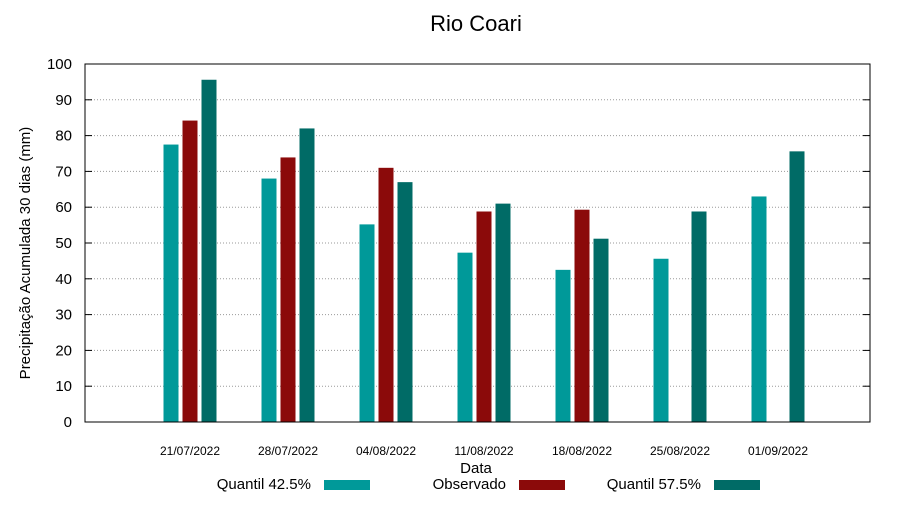 This screenshot has height=505, width=900. I want to click on y-tick-label: 90, so click(63, 100).